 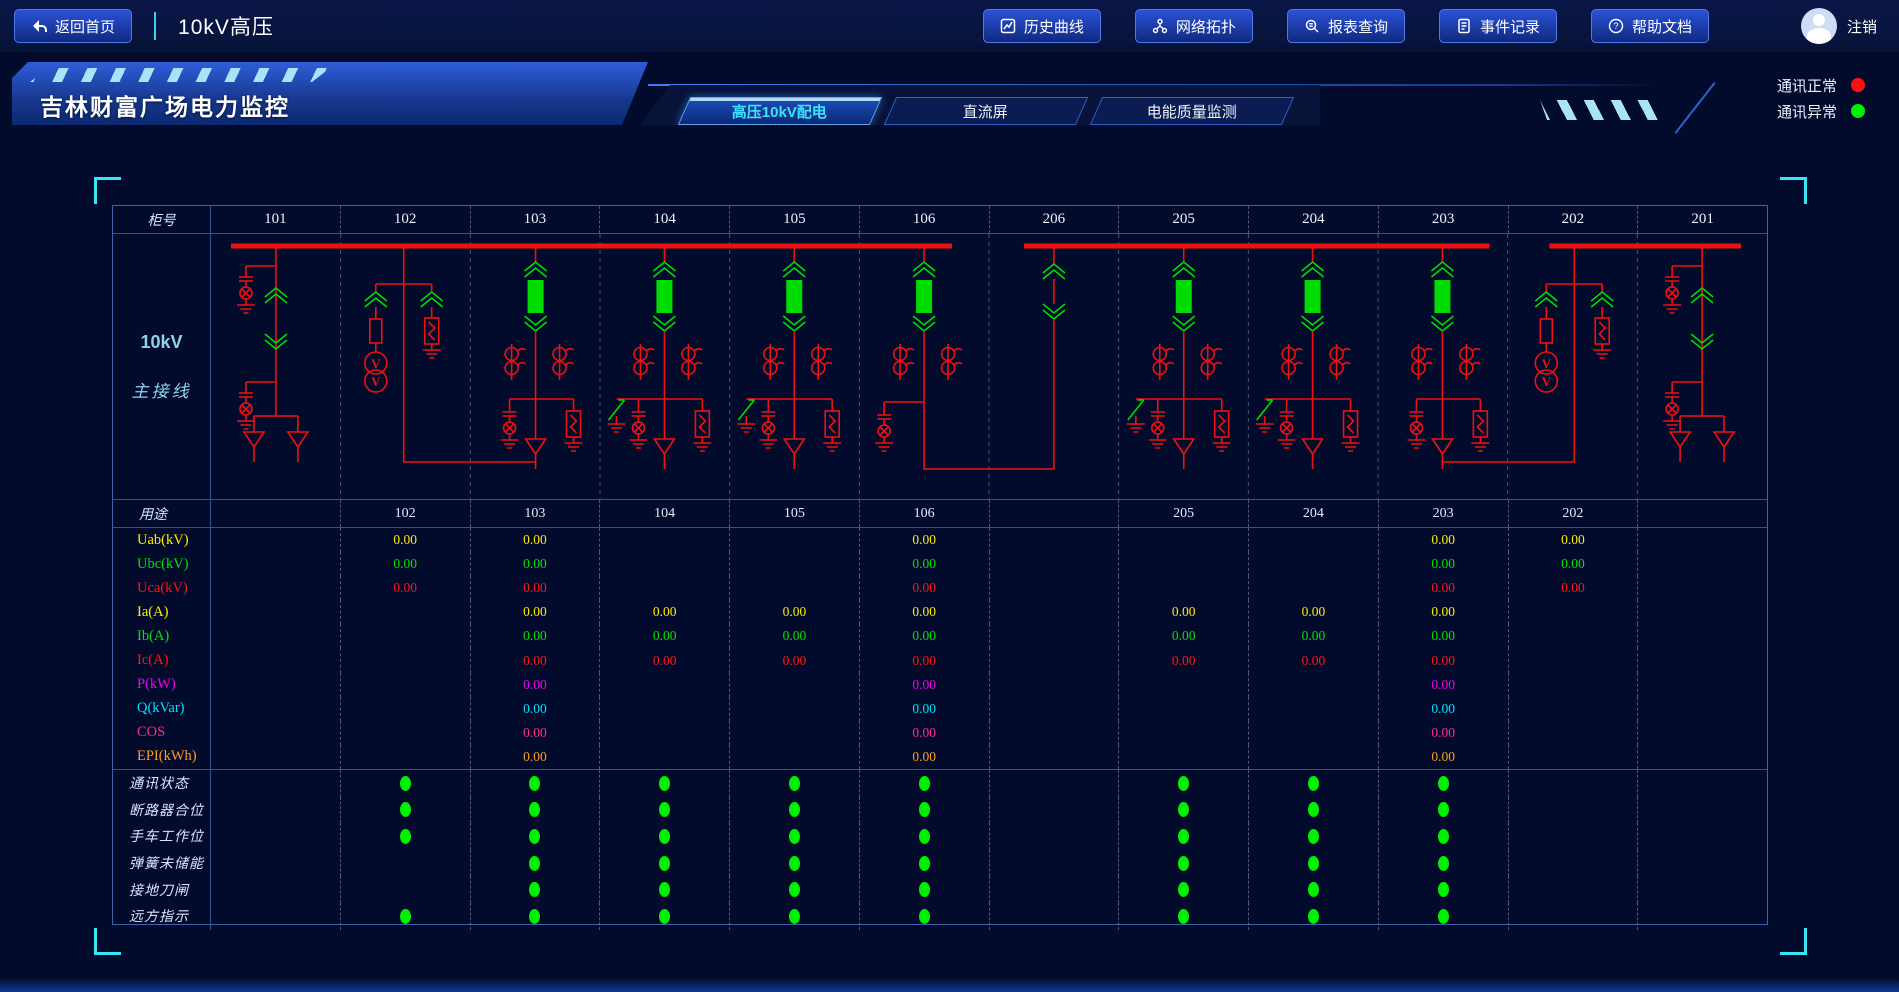 What do you see at coordinates (1345, 26) in the screenshot?
I see `report-query-button: 报表查询` at bounding box center [1345, 26].